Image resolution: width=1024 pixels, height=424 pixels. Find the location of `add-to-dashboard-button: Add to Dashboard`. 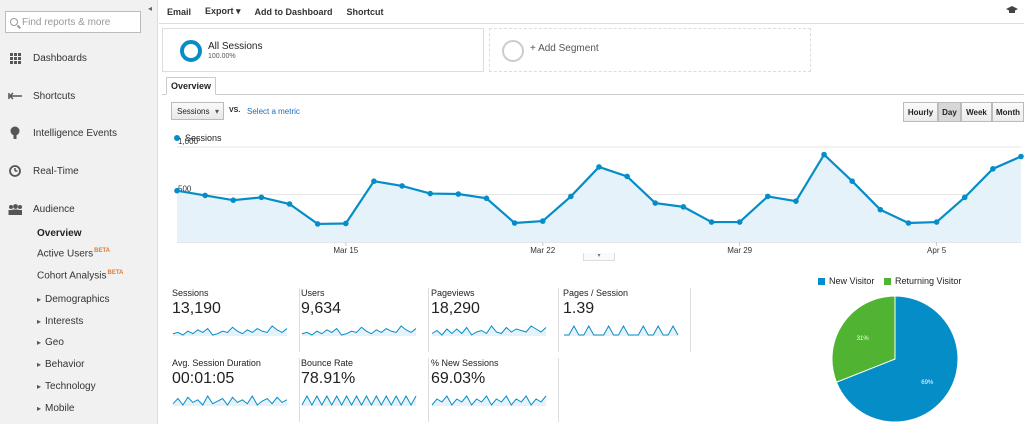

add-to-dashboard-button: Add to Dashboard is located at coordinates (293, 11).